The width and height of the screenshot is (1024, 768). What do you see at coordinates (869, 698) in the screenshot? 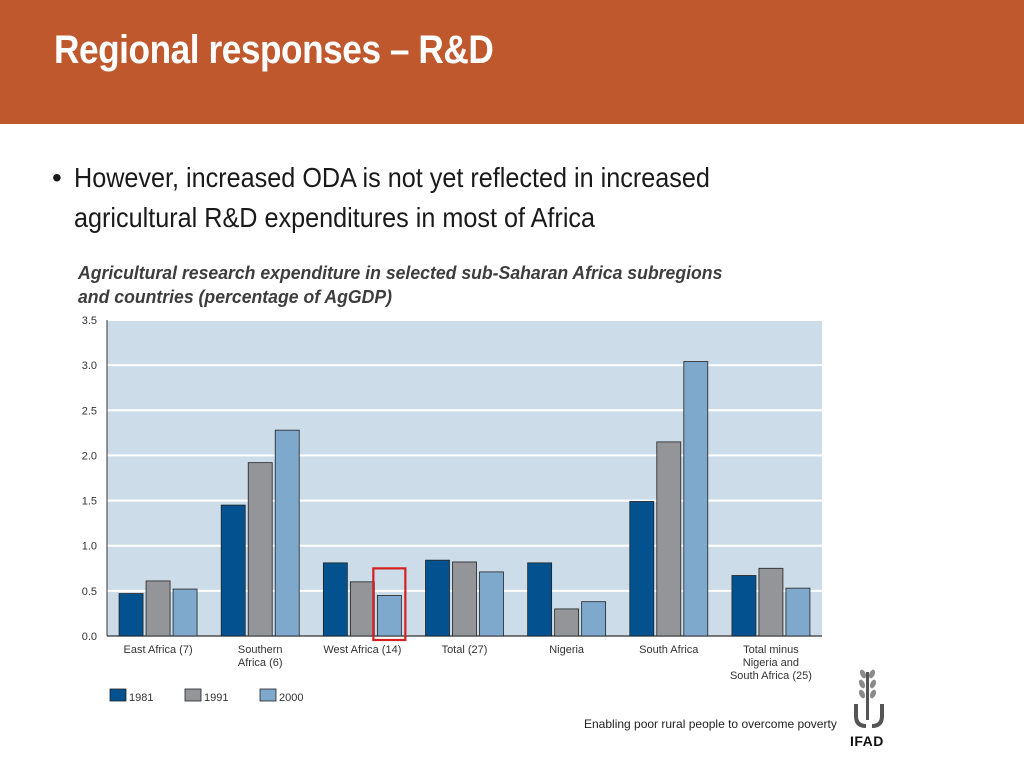
I see `ifad-logo-icon` at bounding box center [869, 698].